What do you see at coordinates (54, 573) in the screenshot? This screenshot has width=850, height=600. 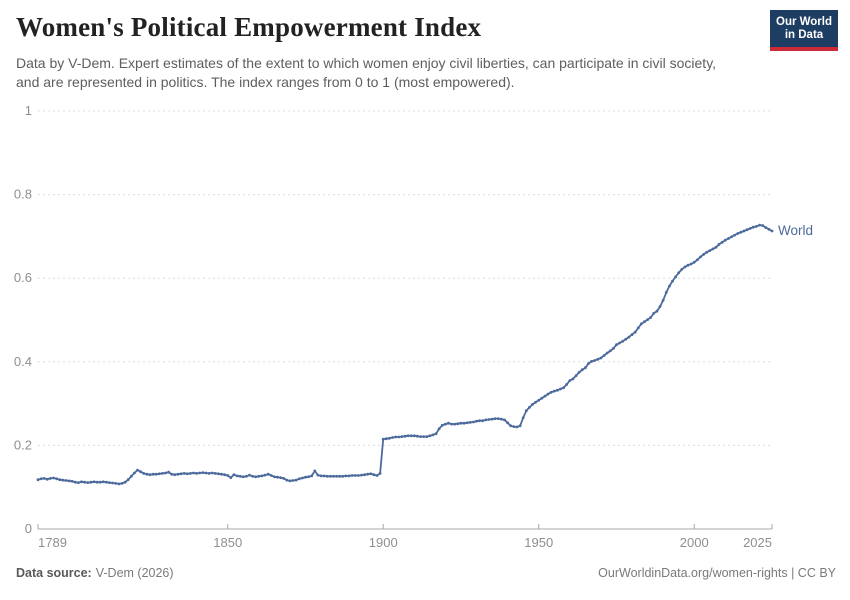 I see `data-source-label: Data source:` at bounding box center [54, 573].